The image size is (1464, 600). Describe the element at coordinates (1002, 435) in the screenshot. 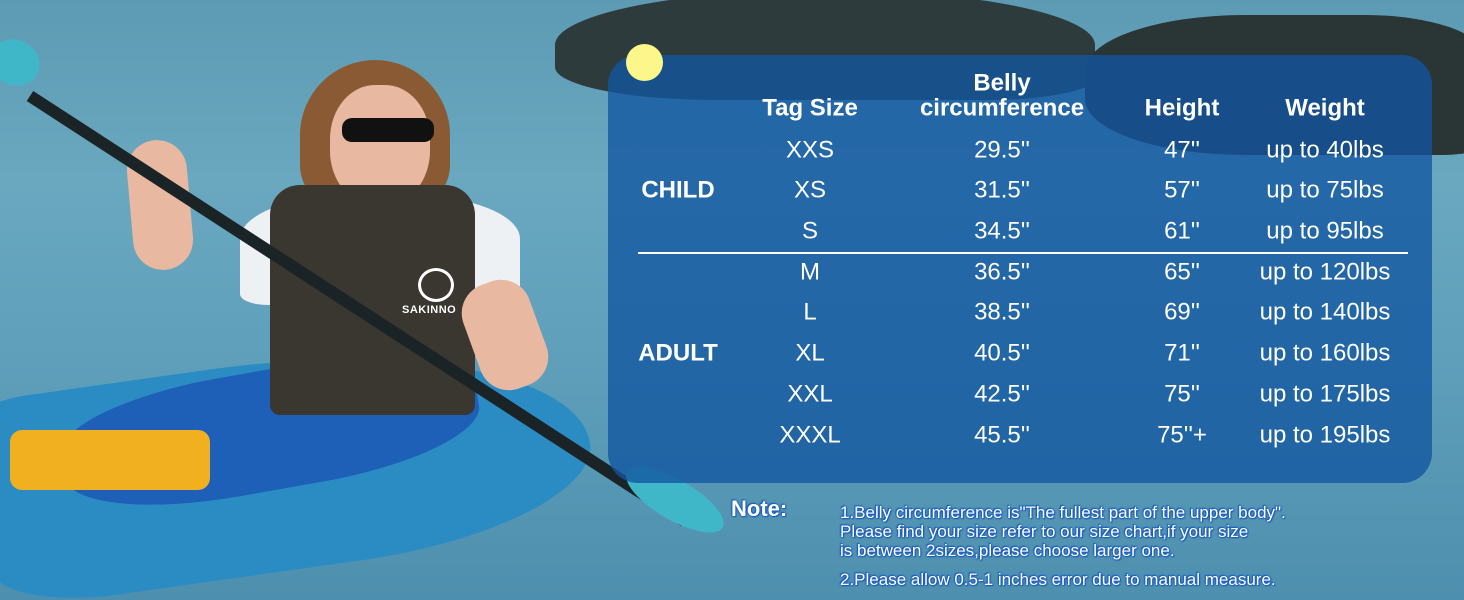

I see `cell-belly: 45.5''` at that location.